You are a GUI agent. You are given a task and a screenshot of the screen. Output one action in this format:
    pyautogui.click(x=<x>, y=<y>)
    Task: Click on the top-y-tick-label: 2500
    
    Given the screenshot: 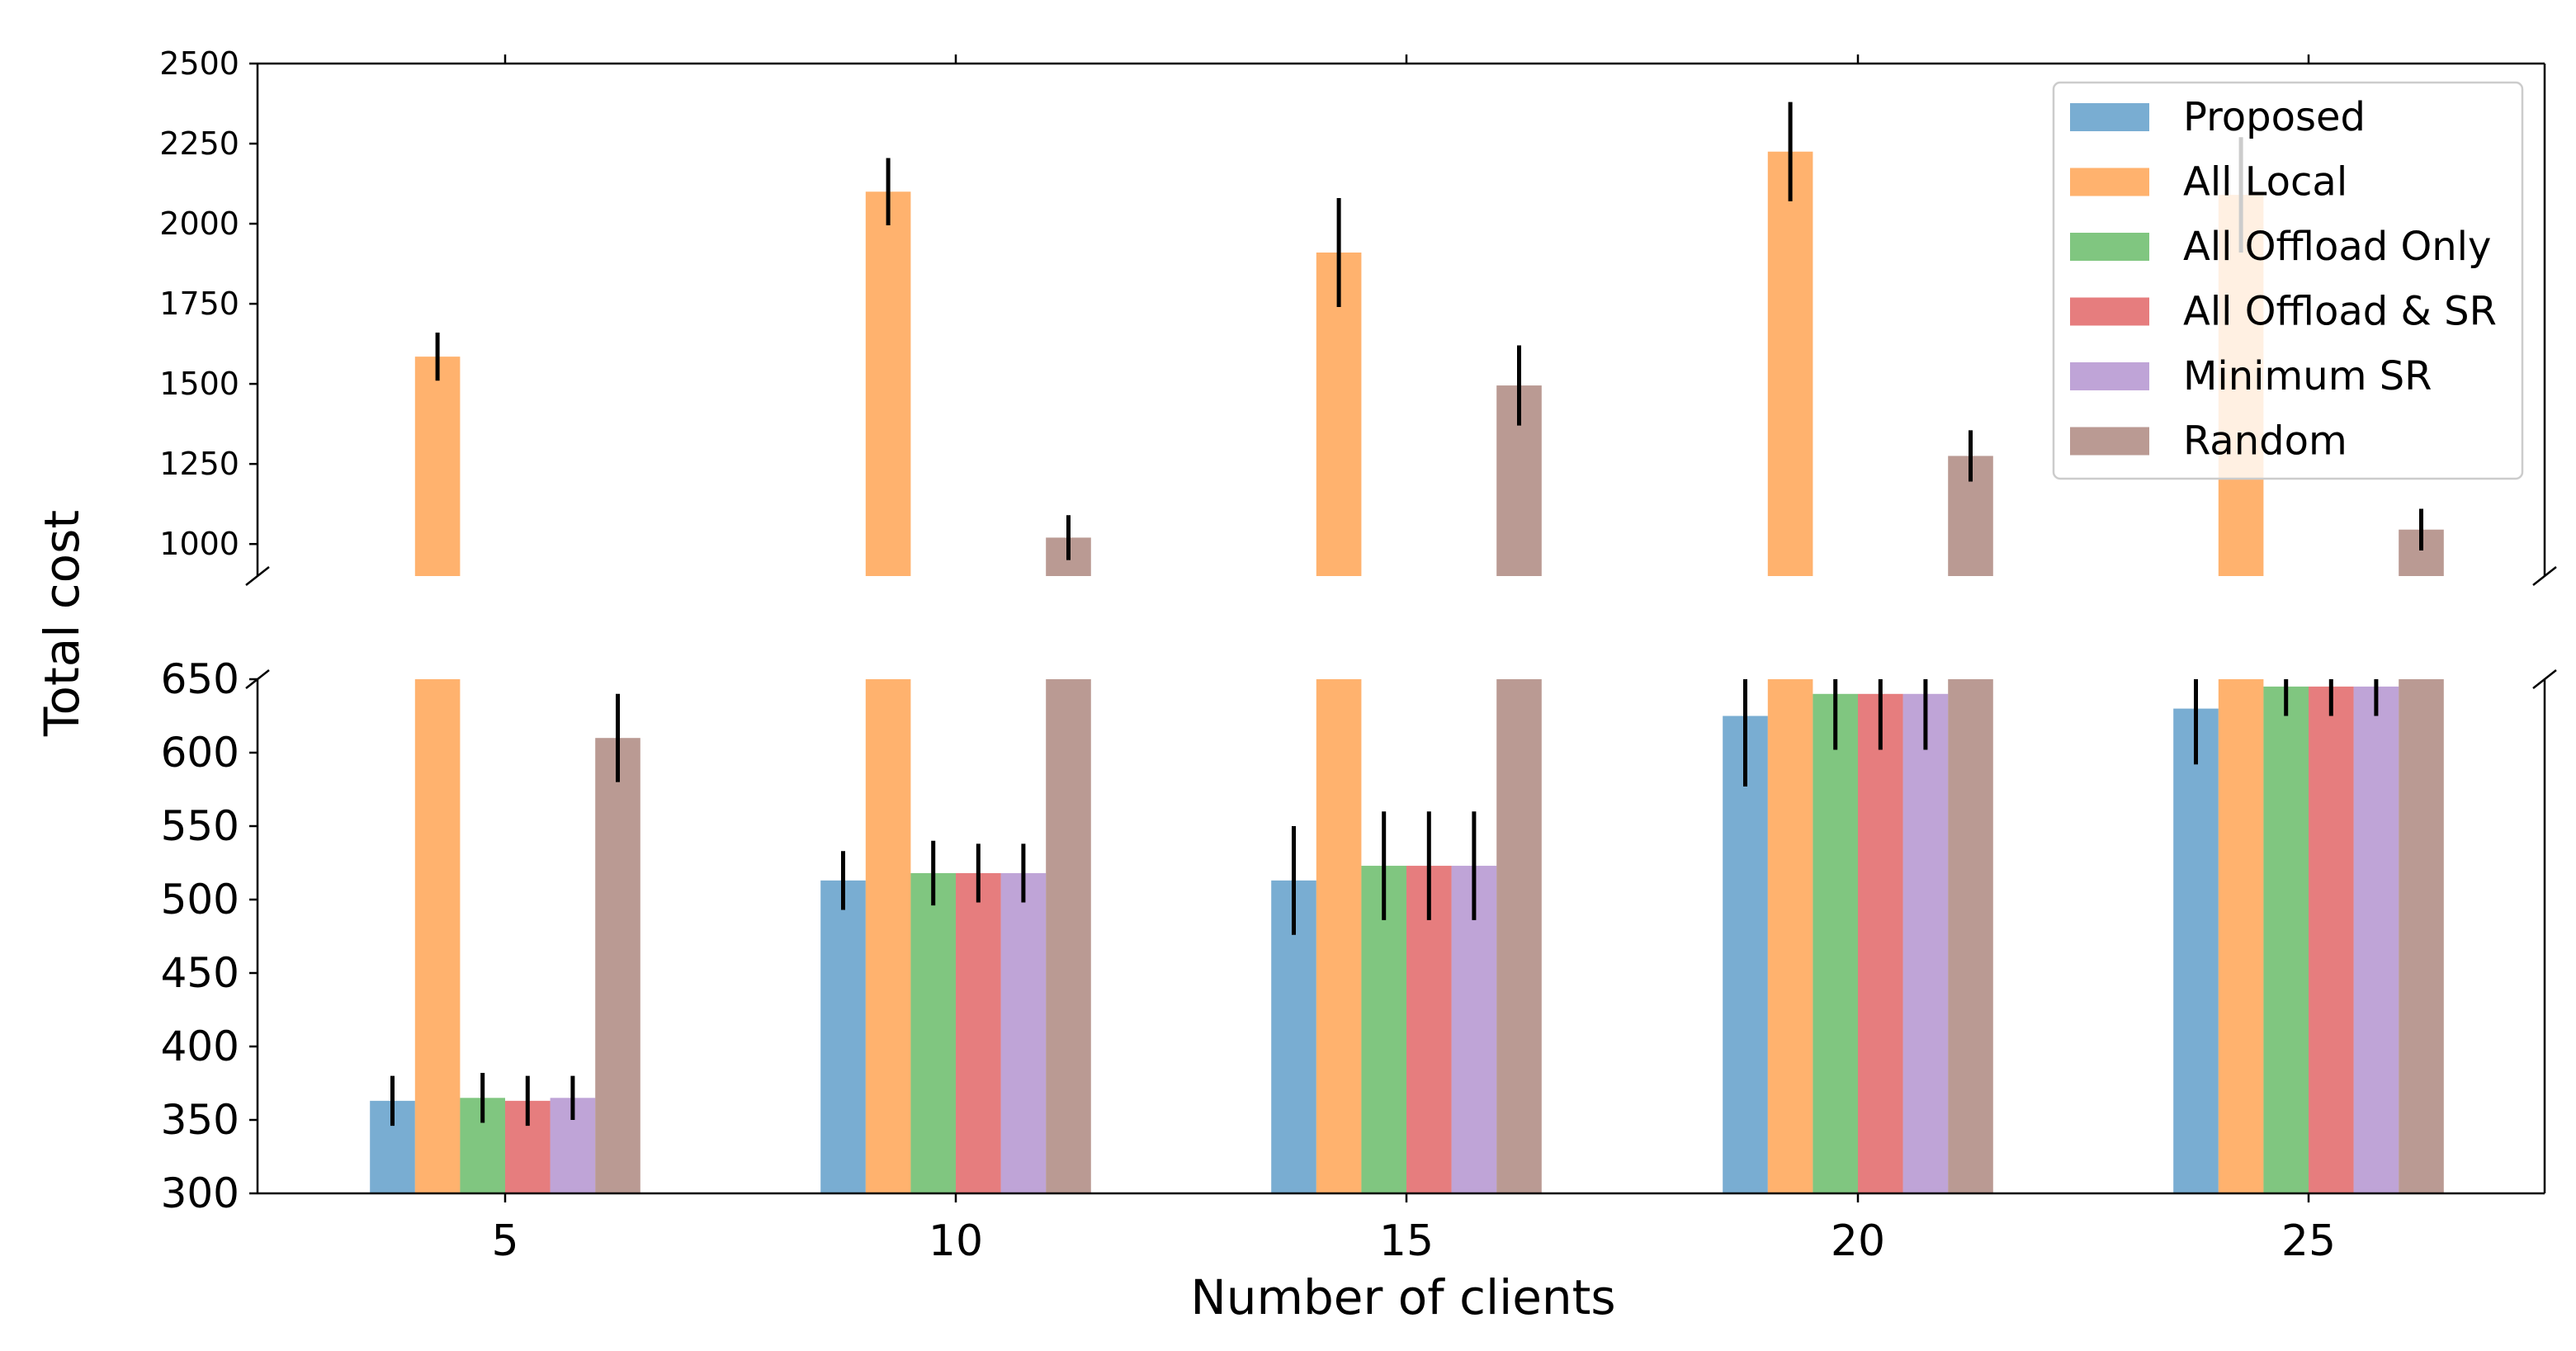 What is the action you would take?
    pyautogui.click(x=199, y=63)
    